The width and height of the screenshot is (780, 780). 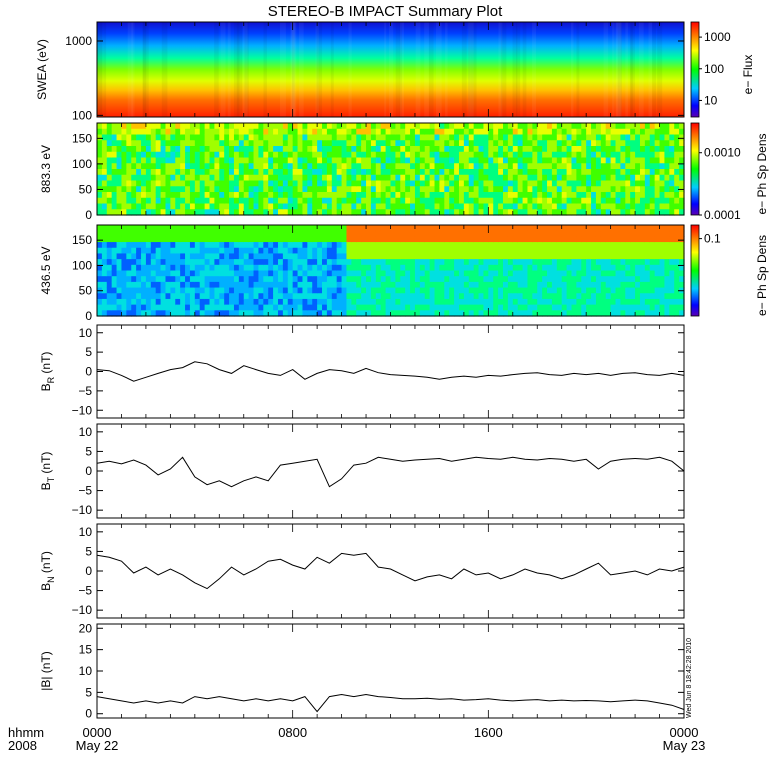 I want to click on y-tick-label: 15, so click(x=86, y=650).